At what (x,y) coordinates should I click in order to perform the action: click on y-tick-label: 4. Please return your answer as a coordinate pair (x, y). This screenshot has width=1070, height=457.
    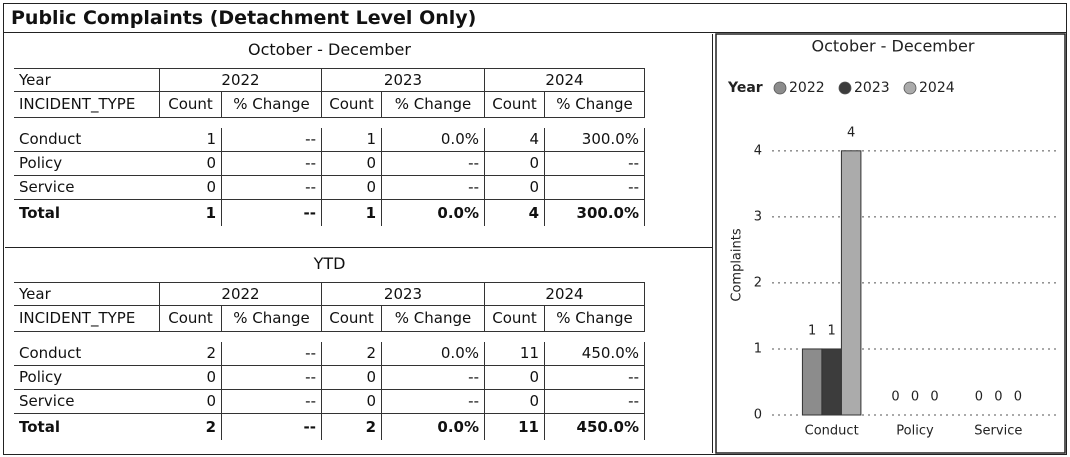
    Looking at the image, I should click on (758, 150).